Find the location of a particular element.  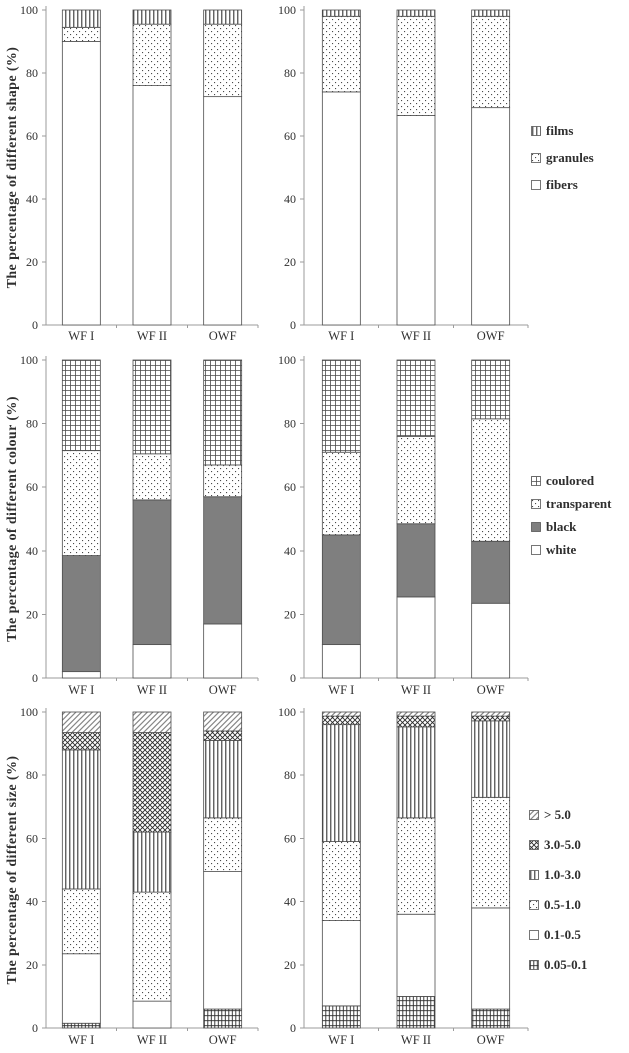

legend-swatch-diaglight-icon is located at coordinates (534, 815).